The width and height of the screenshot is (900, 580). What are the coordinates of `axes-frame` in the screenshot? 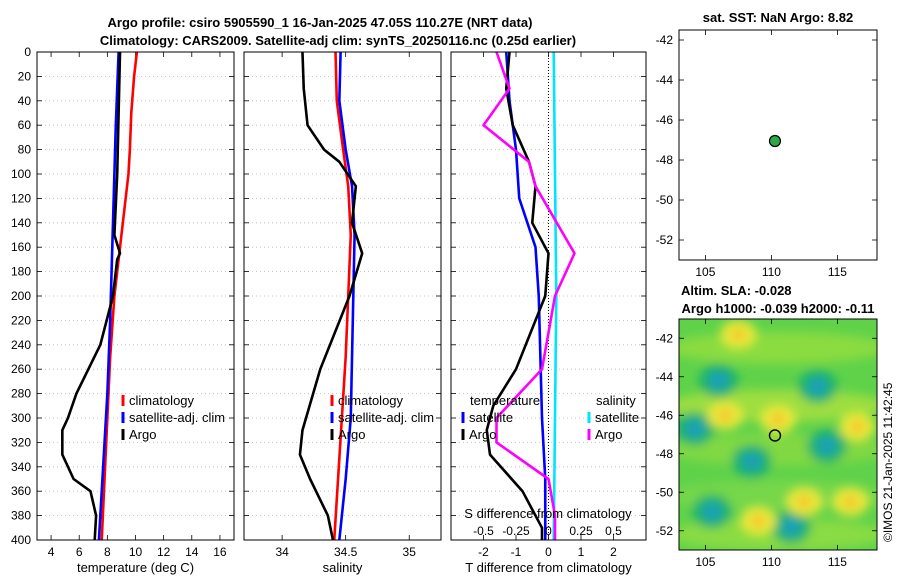 It's located at (778, 434).